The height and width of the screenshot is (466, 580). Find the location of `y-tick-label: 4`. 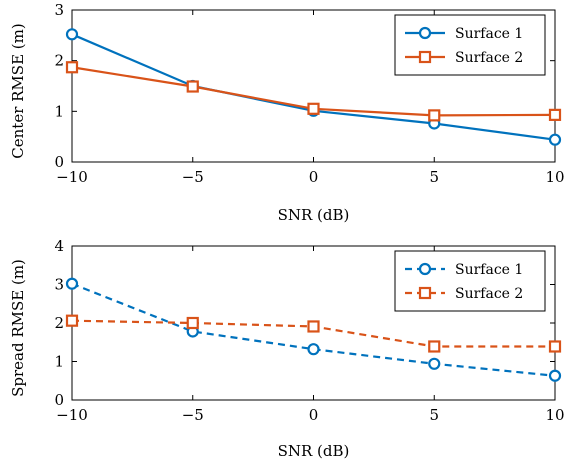

y-tick-label: 4 is located at coordinates (59, 246).